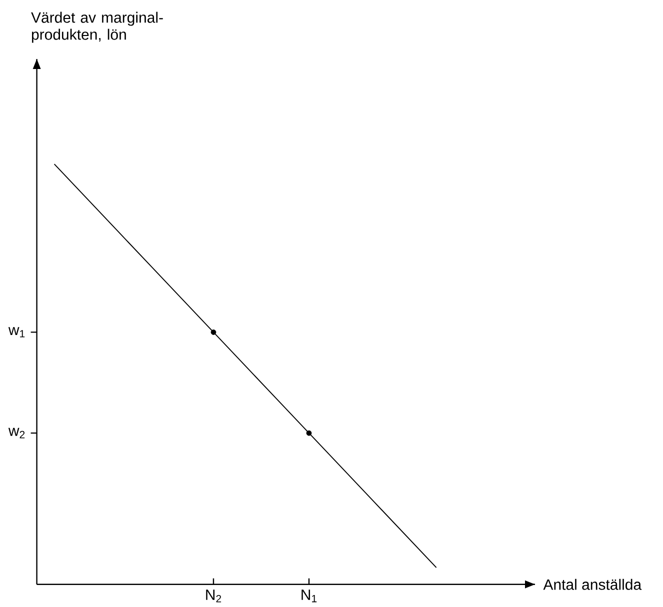  Describe the element at coordinates (592, 584) in the screenshot. I see `text: Antal anställda` at that location.